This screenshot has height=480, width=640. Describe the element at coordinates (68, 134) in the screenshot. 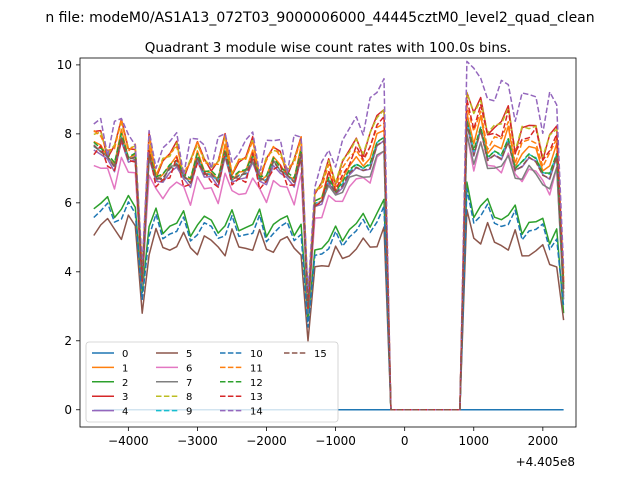

I see `y-tick-label-4: 8` at that location.